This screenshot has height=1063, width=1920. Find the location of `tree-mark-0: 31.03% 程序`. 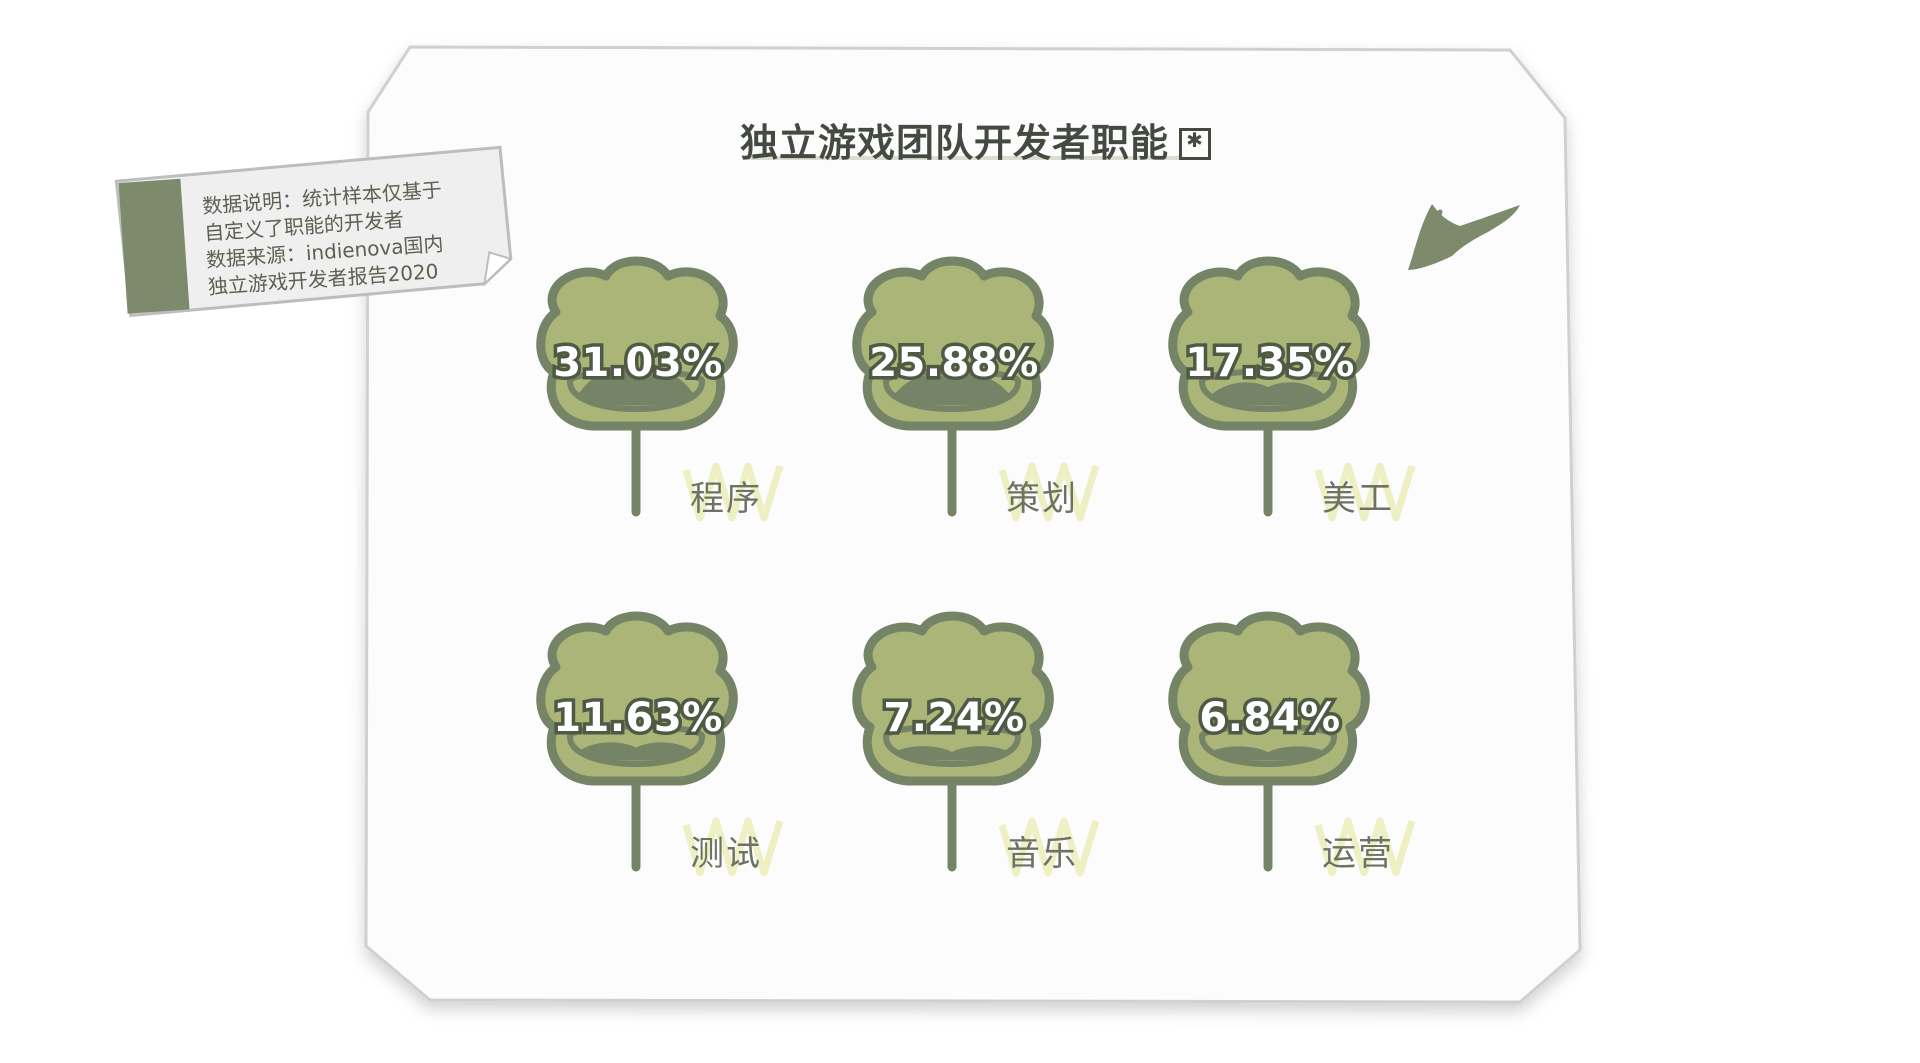

tree-mark-0: 31.03% 程序 is located at coordinates (660, 389).